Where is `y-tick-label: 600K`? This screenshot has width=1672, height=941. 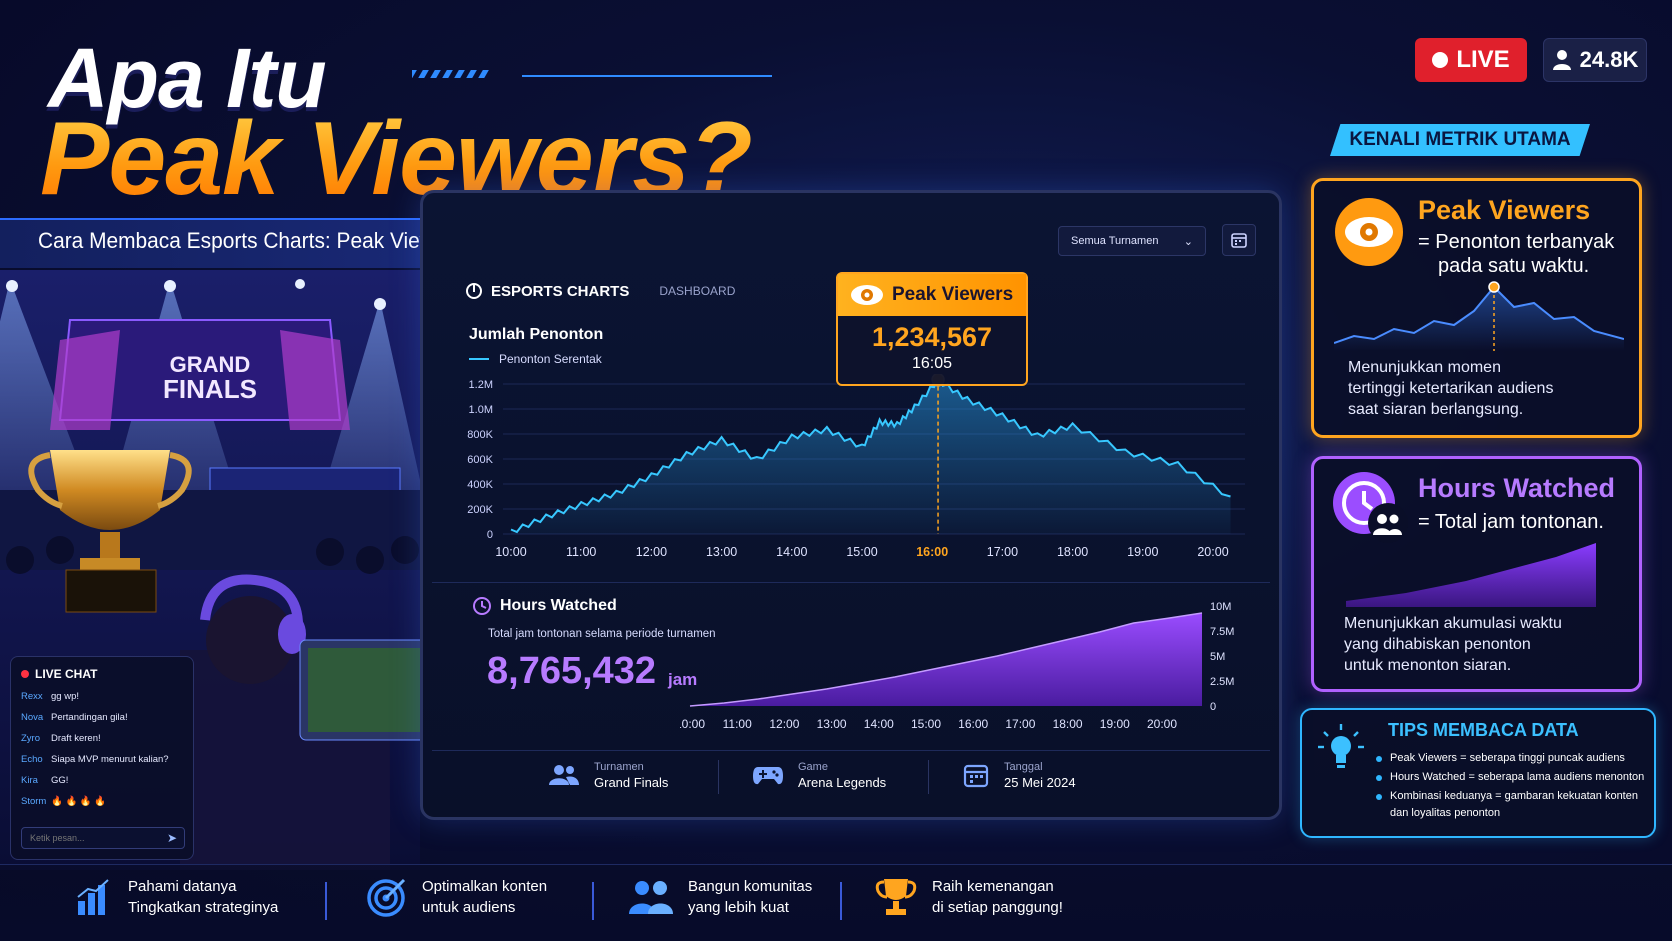 y-tick-label: 600K is located at coordinates (480, 460).